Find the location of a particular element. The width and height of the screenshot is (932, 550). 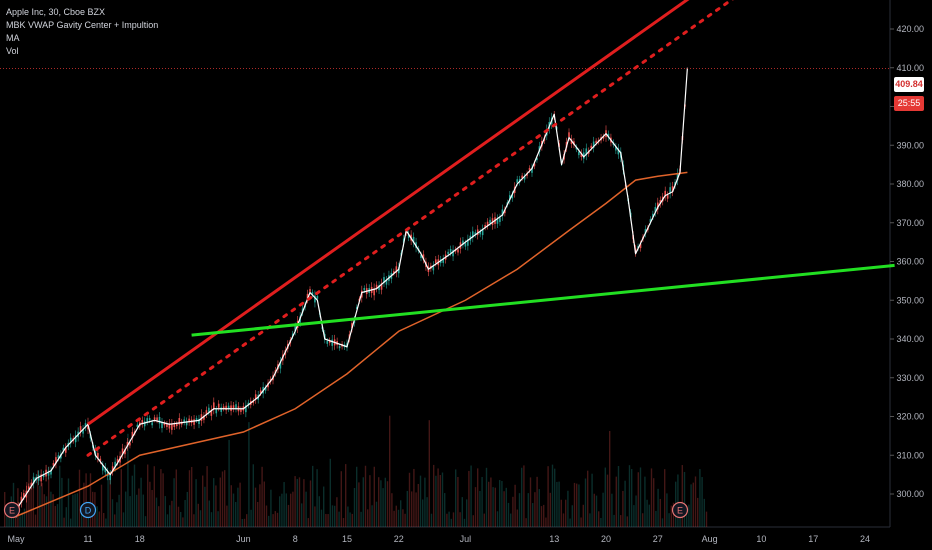

legend-indicator-vwap: MBK VWAP Gavity Center + Impultion is located at coordinates (82, 25).